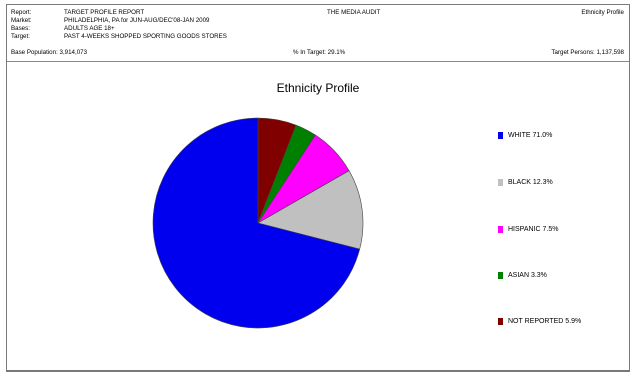 The image size is (636, 378). What do you see at coordinates (21, 12) in the screenshot?
I see `report-label: Report:` at bounding box center [21, 12].